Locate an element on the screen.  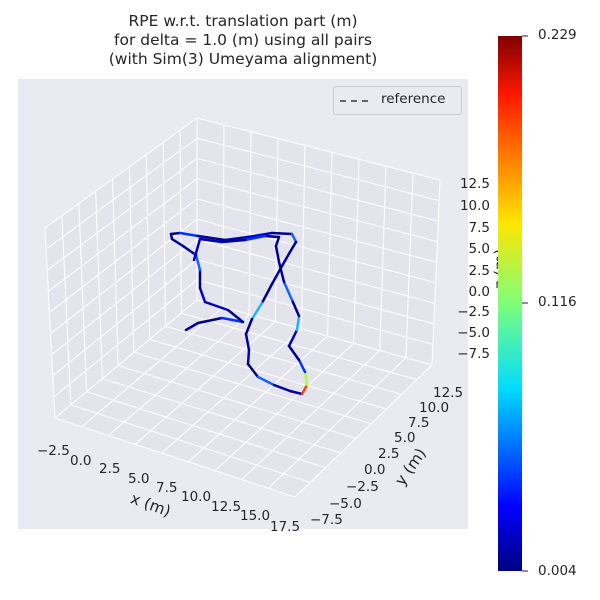
z-tick-label: 2.5 is located at coordinates (479, 271).